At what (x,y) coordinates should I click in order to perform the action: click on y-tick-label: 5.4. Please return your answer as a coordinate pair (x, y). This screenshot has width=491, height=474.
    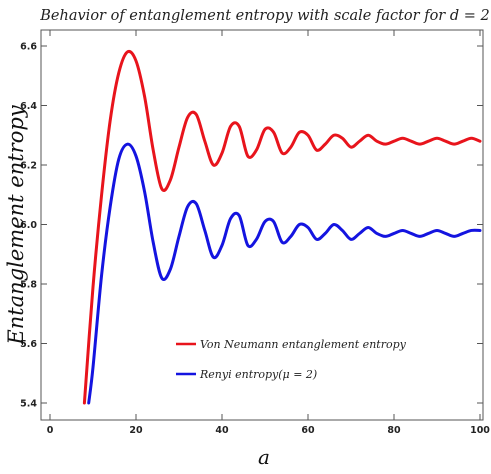
    Looking at the image, I should click on (28, 404).